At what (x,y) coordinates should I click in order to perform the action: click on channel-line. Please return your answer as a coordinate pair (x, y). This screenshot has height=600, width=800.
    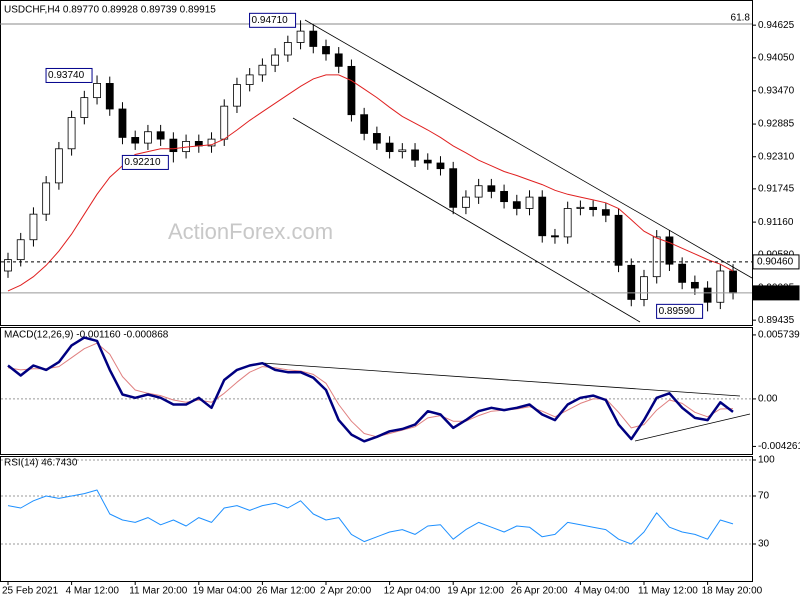
    Looking at the image, I should click on (466, 220).